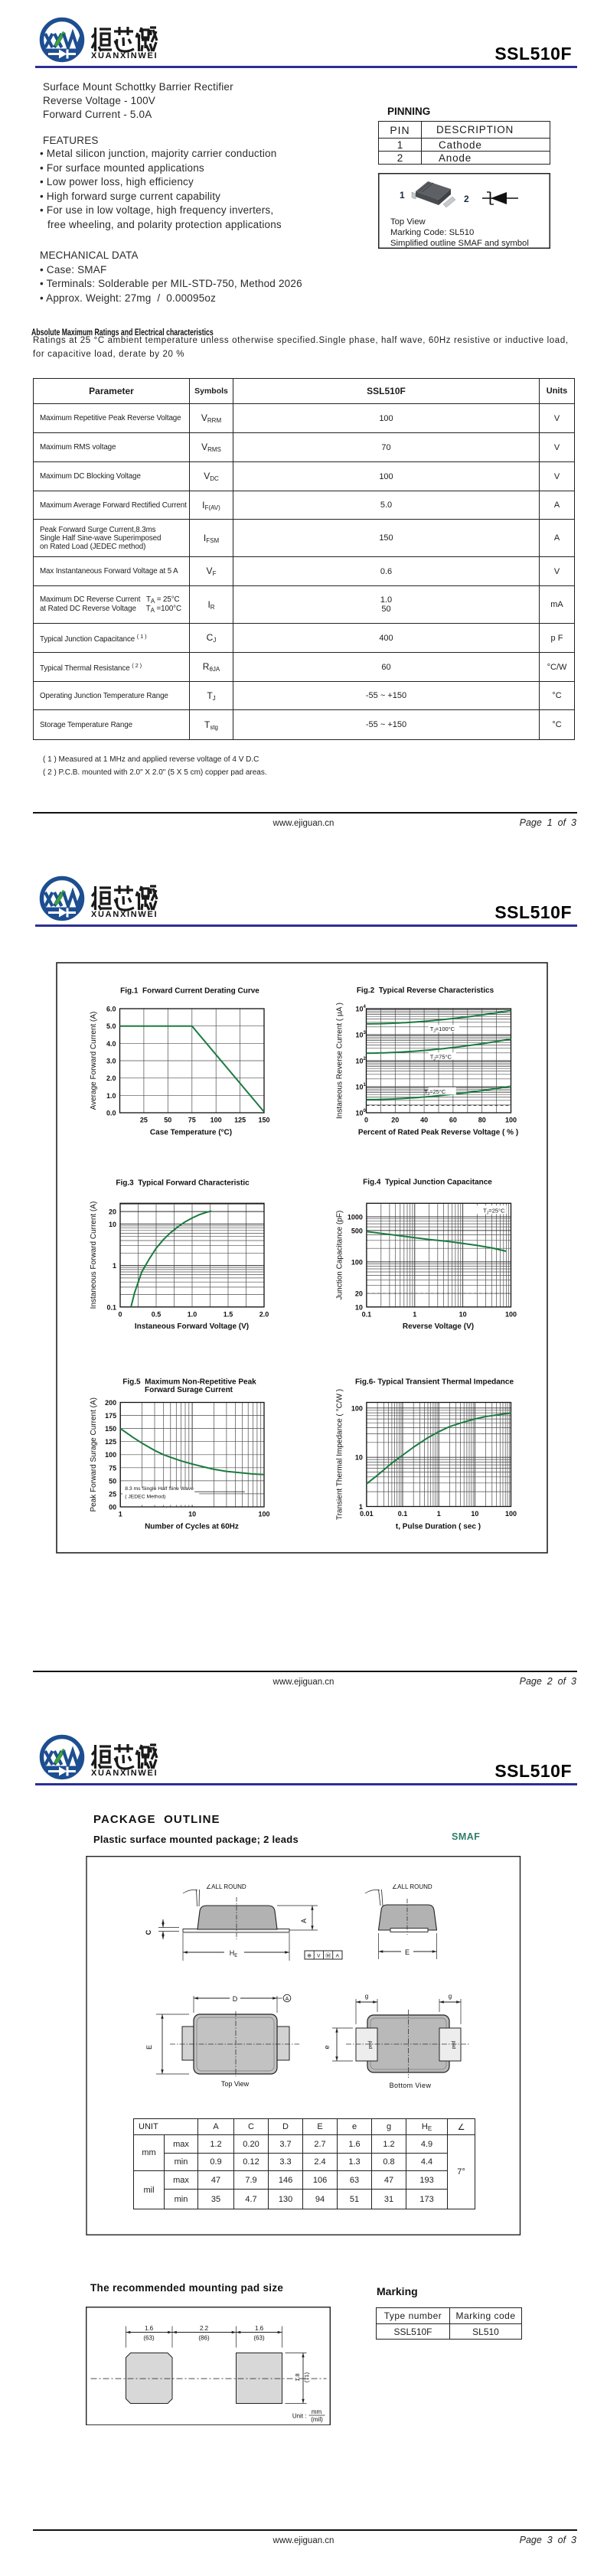 This screenshot has height=2576, width=607. Describe the element at coordinates (188, 1390) in the screenshot. I see `svg-text: Forward Surage Current` at that location.